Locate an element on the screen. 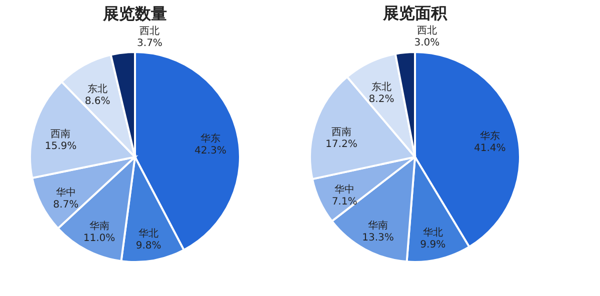 The height and width of the screenshot is (296, 600). data-label: 8.6% is located at coordinates (97, 101).